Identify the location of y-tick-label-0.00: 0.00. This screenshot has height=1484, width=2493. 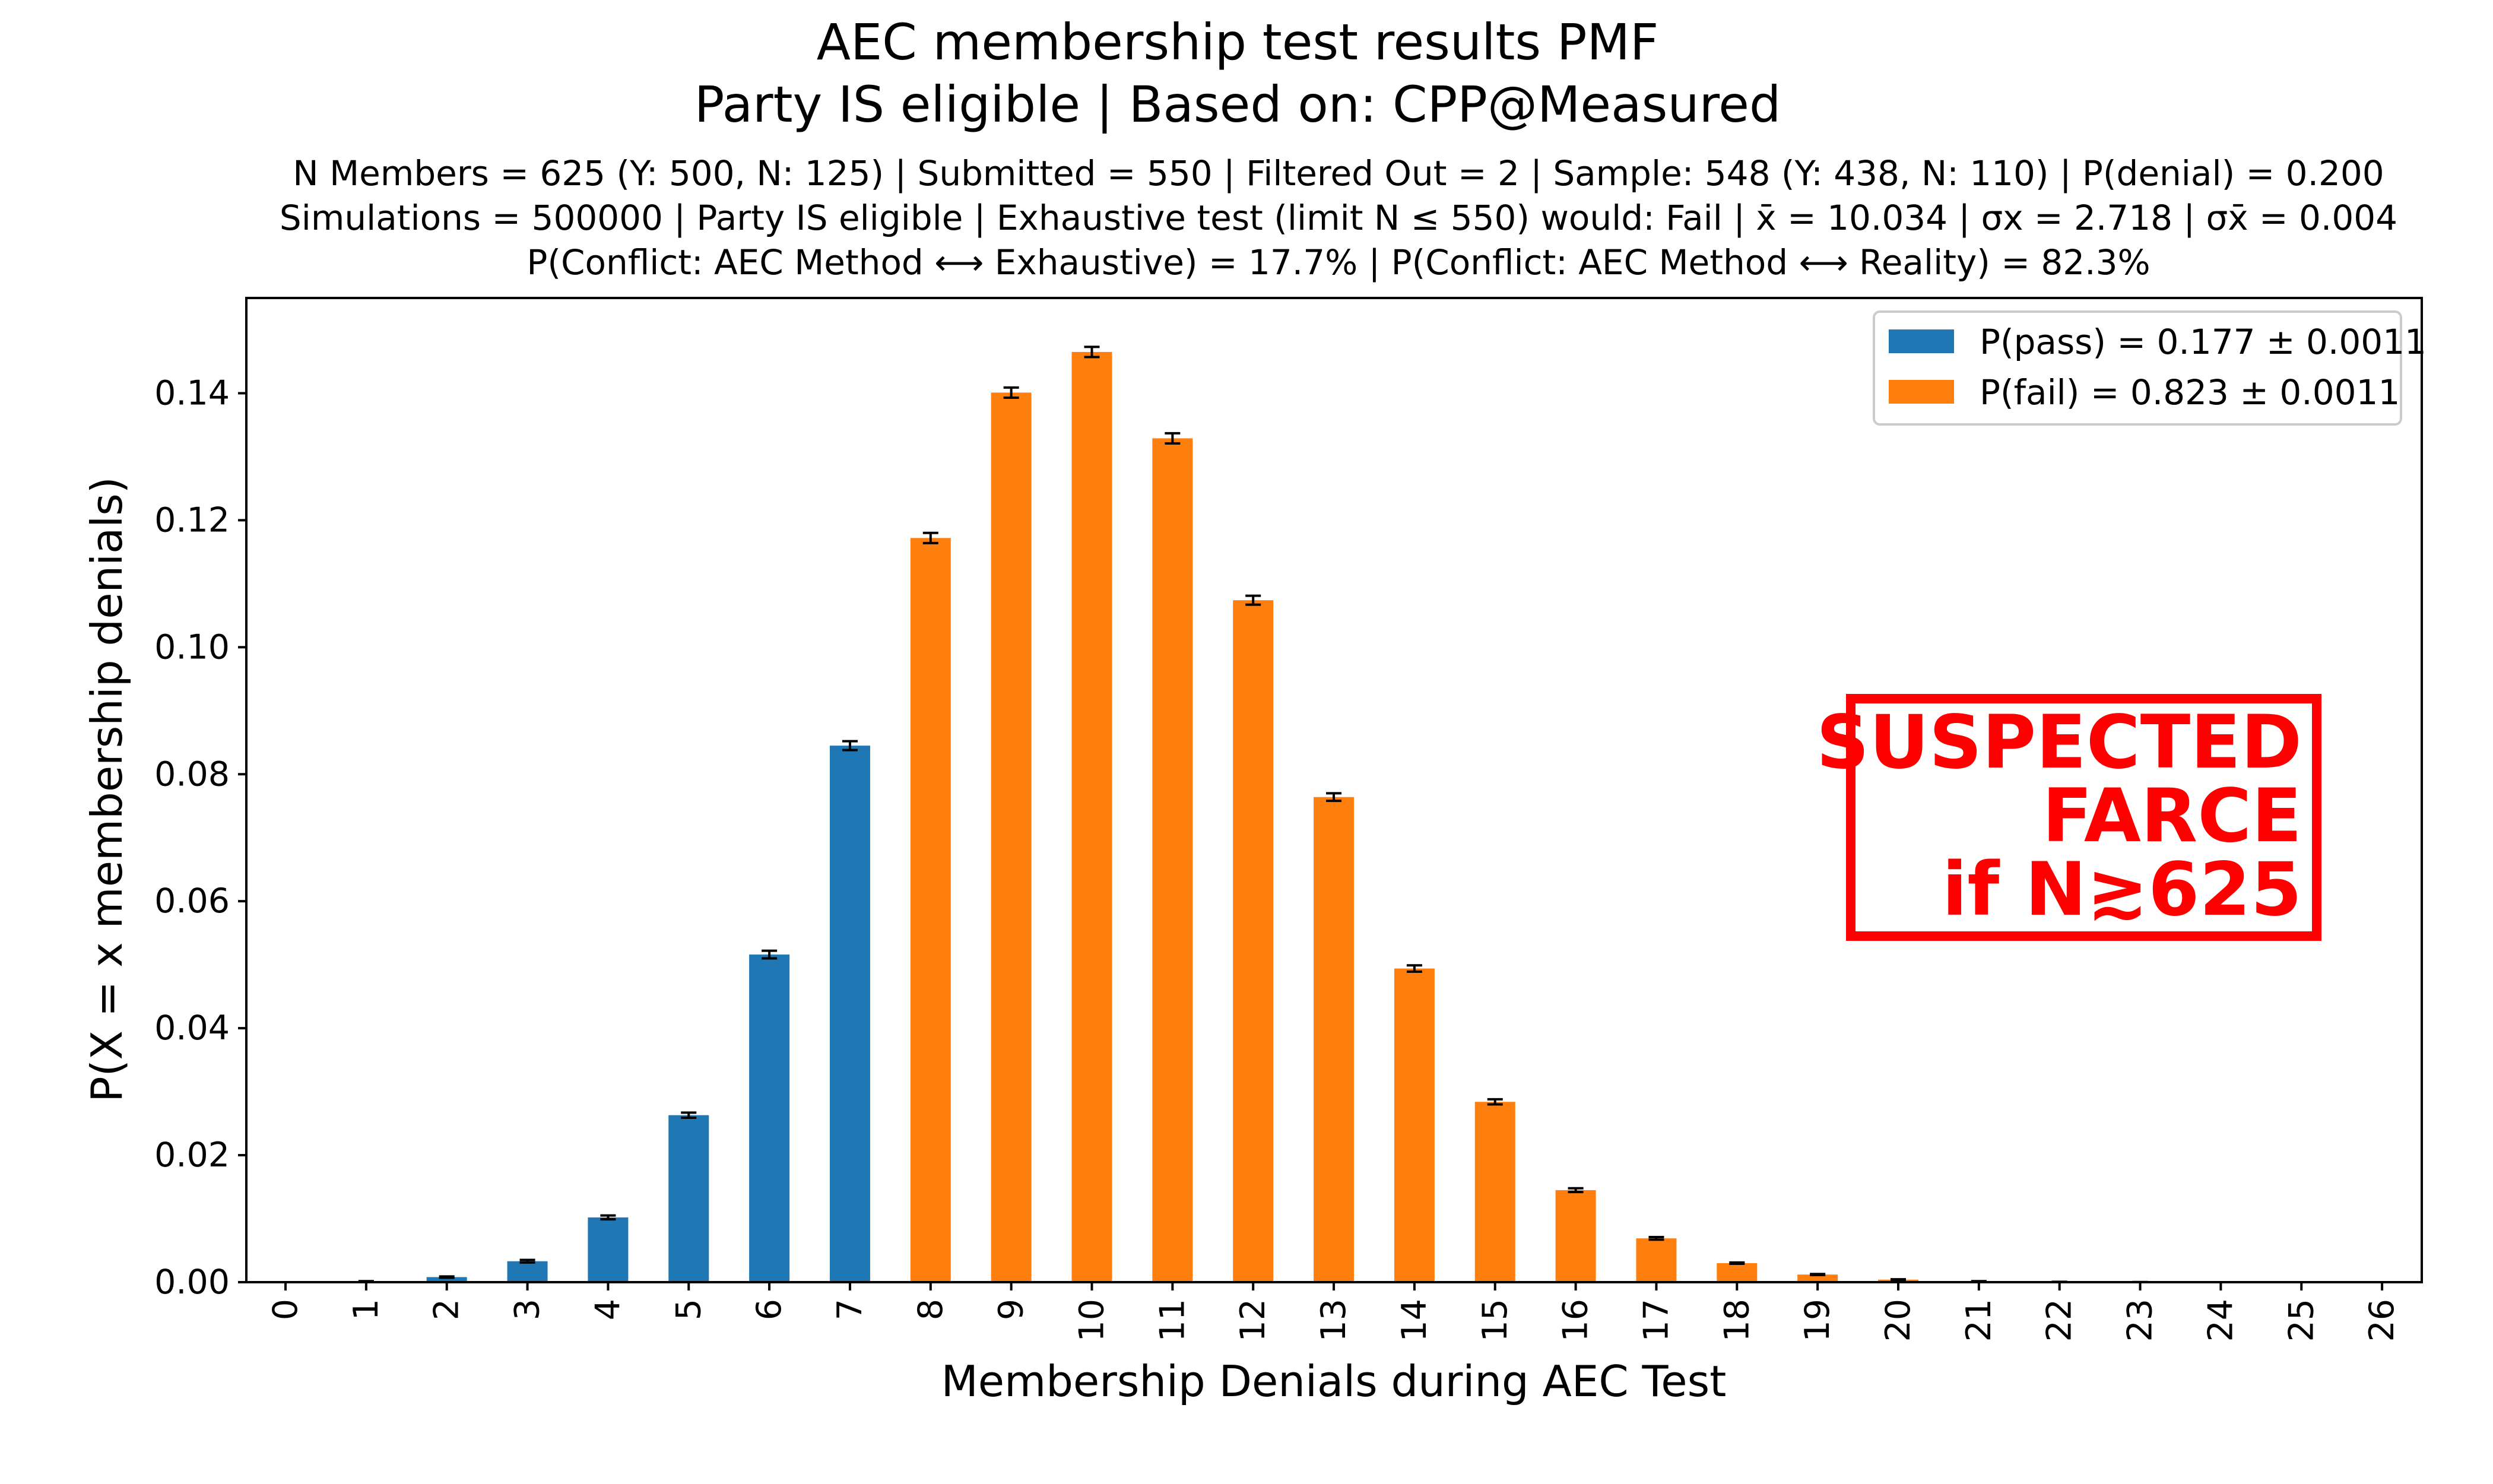
(192, 1282).